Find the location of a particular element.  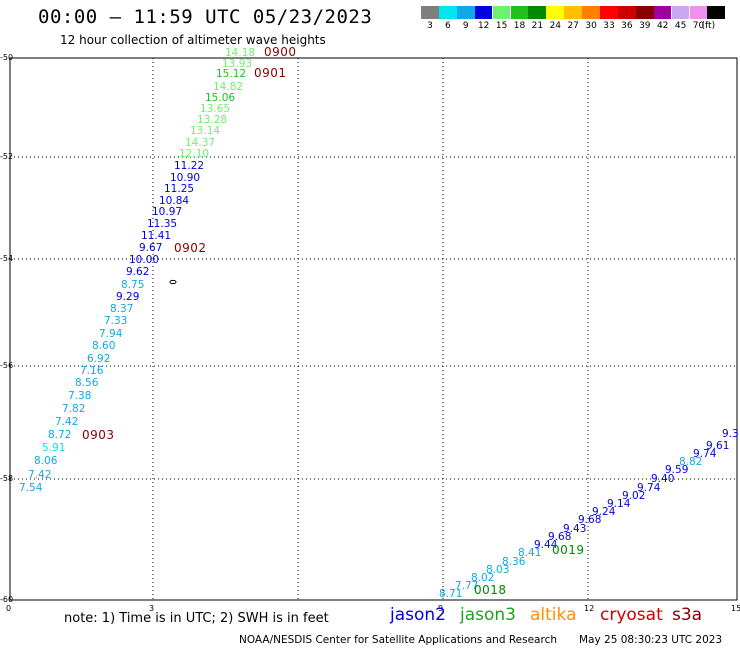

y-tick-label: -50 is located at coordinates (7, 57).